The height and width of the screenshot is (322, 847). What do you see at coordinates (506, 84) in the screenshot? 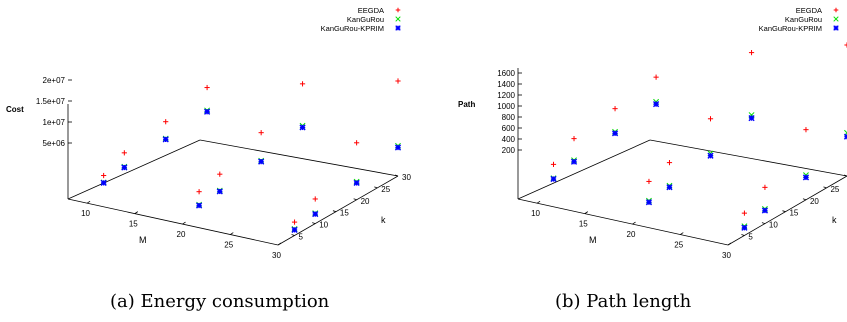
I see `z-tick-label: 1400` at bounding box center [506, 84].